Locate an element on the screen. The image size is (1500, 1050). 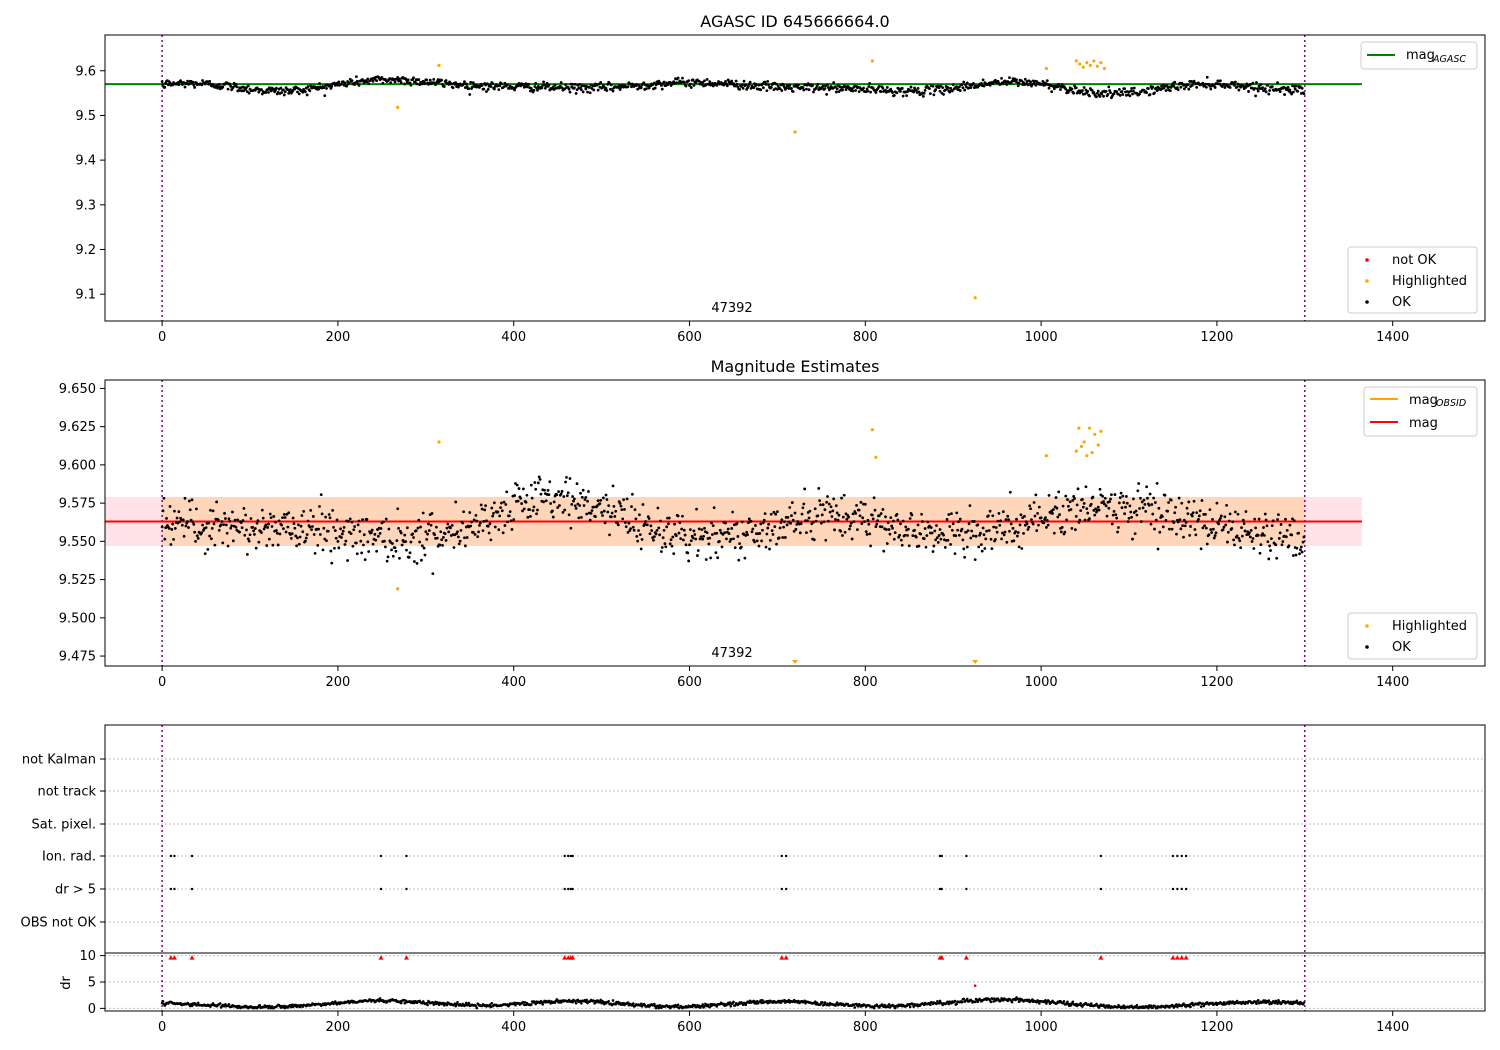
flag-point is located at coordinates (381, 889).